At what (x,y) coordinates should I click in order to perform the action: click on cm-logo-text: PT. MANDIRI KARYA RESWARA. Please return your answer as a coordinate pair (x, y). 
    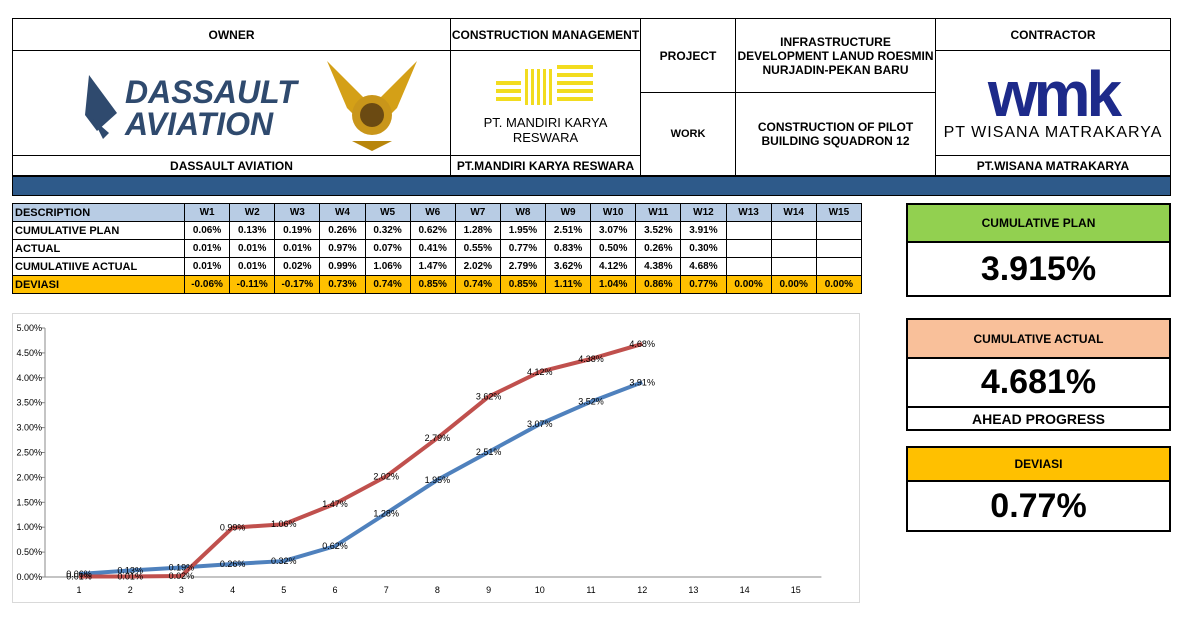
    Looking at the image, I should click on (545, 130).